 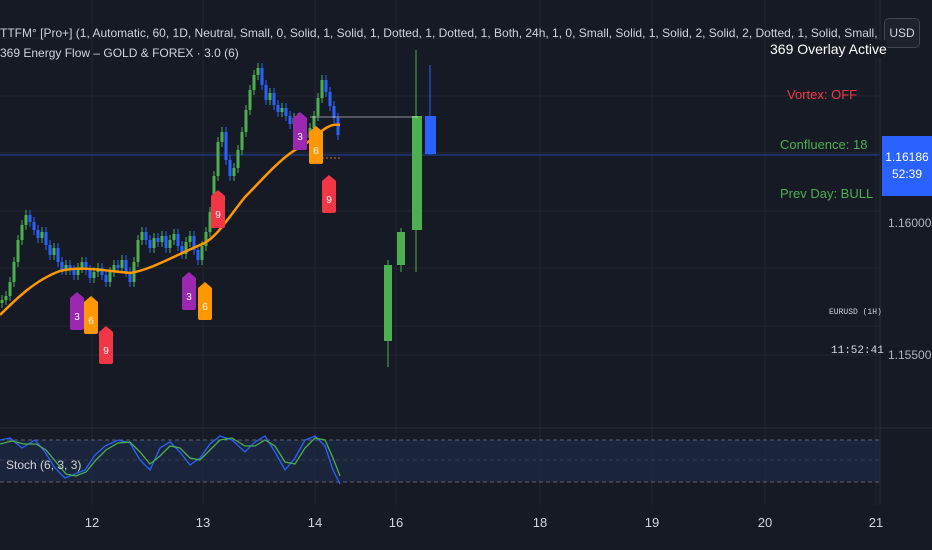 What do you see at coordinates (857, 351) in the screenshot?
I see `clock: 11:52:41` at bounding box center [857, 351].